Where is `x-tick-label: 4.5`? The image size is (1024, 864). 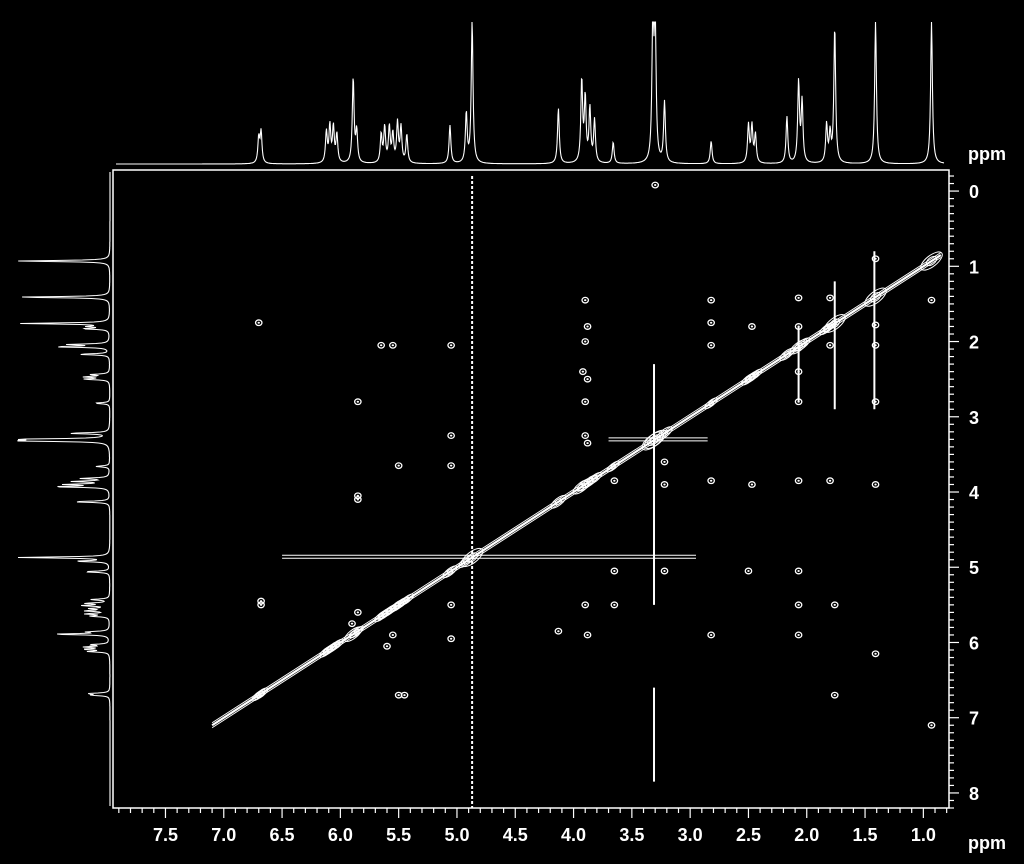 x-tick-label: 4.5 is located at coordinates (515, 835).